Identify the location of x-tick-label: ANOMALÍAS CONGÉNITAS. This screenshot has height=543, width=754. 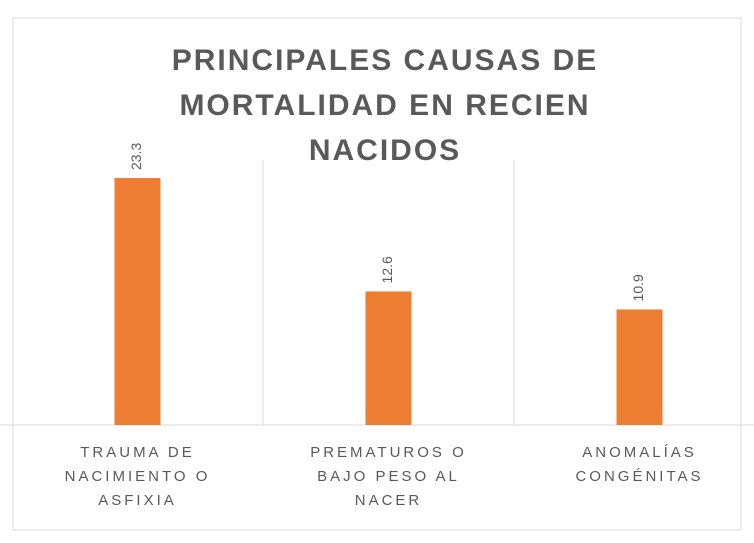
(639, 464).